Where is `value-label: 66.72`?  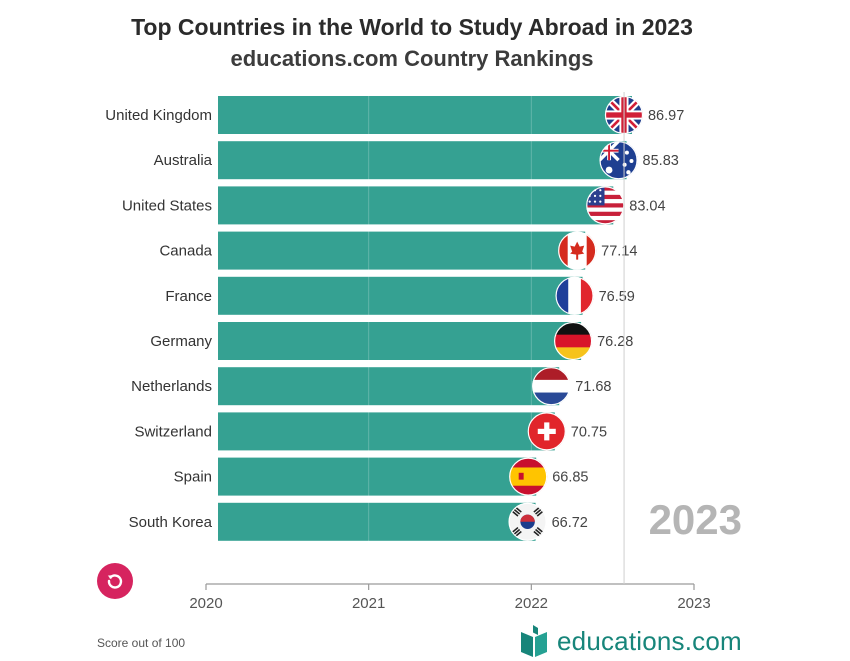
value-label: 66.72 is located at coordinates (570, 523).